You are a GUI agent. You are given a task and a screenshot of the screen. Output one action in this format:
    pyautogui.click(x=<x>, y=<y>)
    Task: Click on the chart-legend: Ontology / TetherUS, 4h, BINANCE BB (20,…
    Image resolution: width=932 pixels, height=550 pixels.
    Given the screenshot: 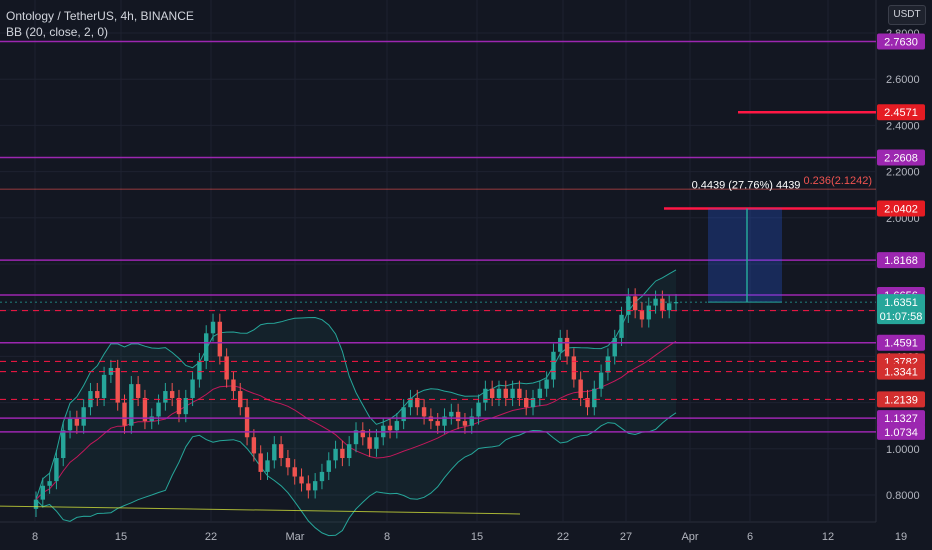 What is the action you would take?
    pyautogui.click(x=100, y=24)
    